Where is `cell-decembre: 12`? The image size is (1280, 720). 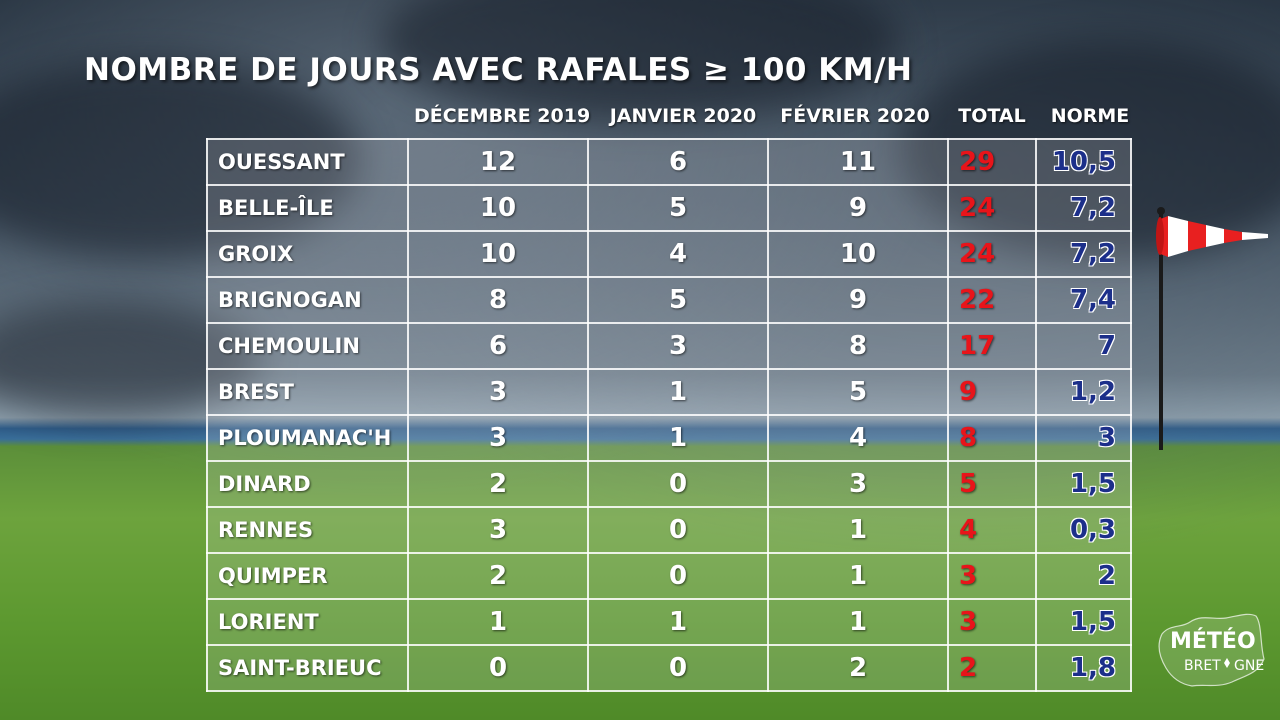
cell-decembre: 12 is located at coordinates (498, 162).